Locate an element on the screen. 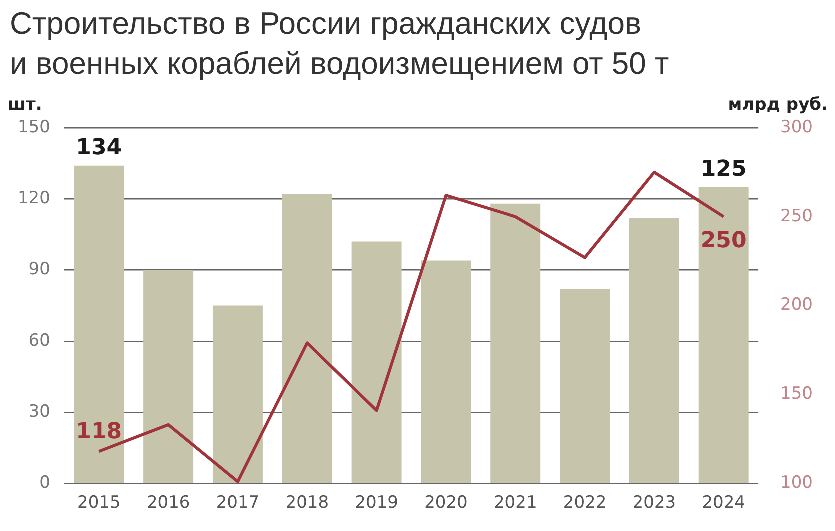 This screenshot has height=531, width=835. x-tick-label: 2015 is located at coordinates (99, 503).